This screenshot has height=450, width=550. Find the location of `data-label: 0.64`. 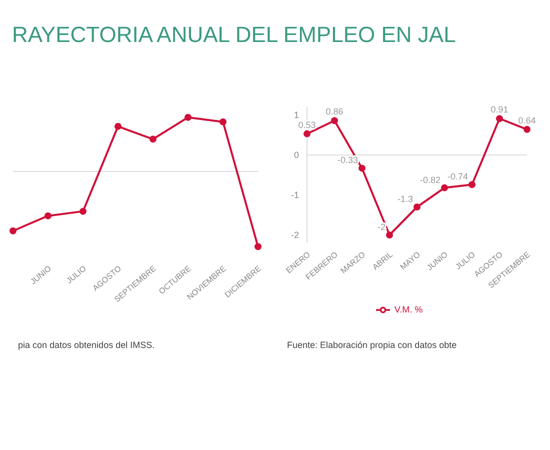

data-label: 0.64 is located at coordinates (527, 120).